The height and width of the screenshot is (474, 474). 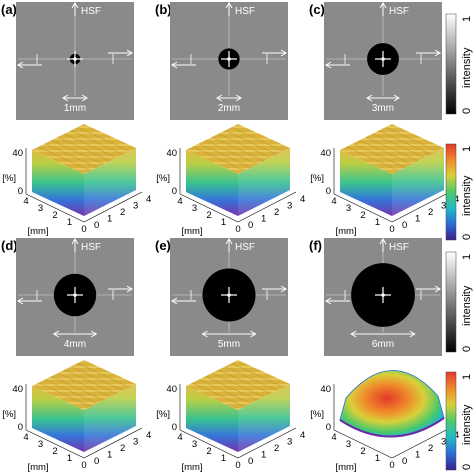 What do you see at coordinates (37, 231) in the screenshot?
I see `x-label: [mm]` at bounding box center [37, 231].